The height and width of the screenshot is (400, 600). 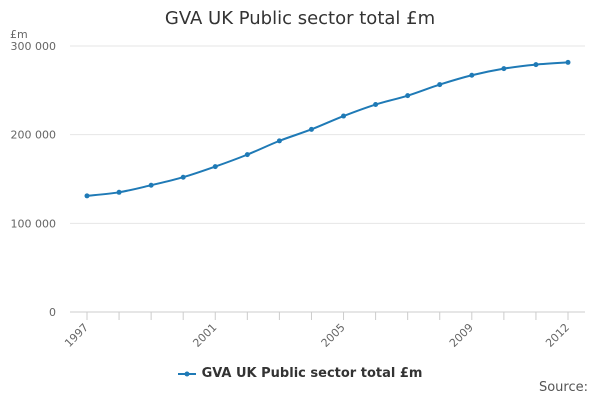 I want to click on x-tick-label: 2001, so click(x=204, y=335).